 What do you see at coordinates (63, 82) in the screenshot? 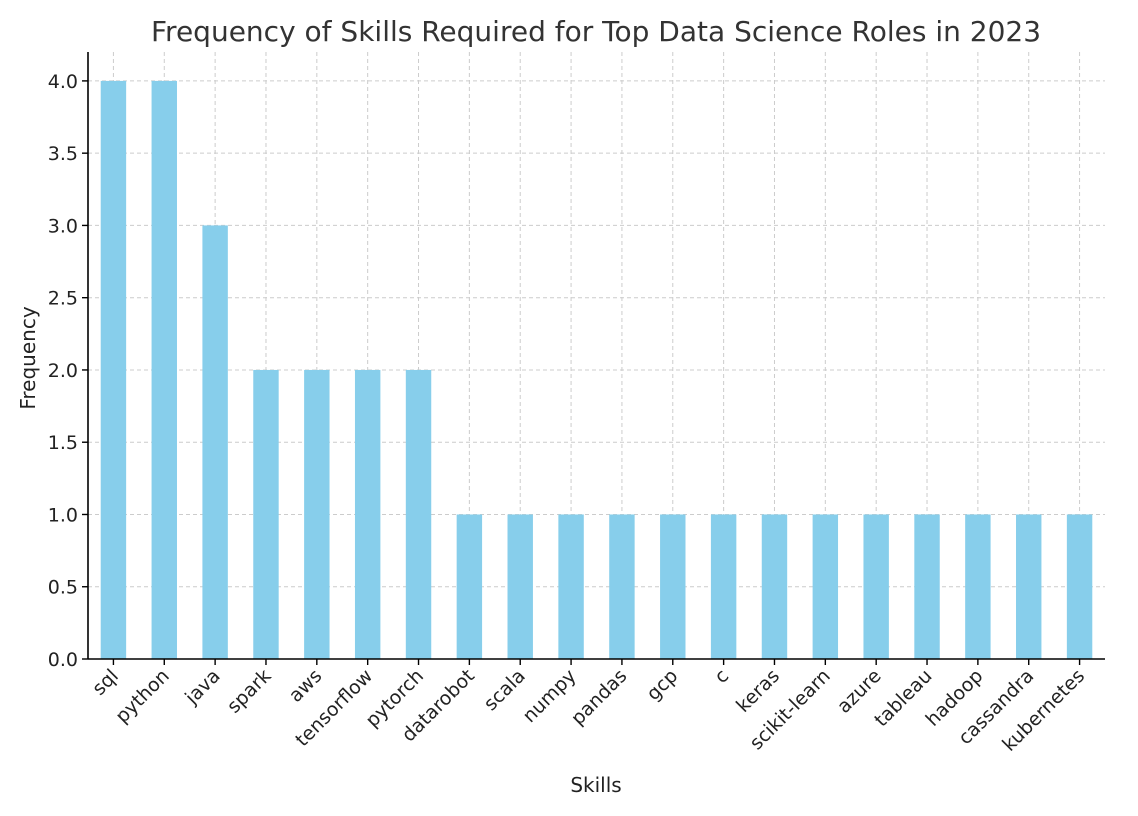
I see `y-tick-label: 4.0` at bounding box center [63, 82].